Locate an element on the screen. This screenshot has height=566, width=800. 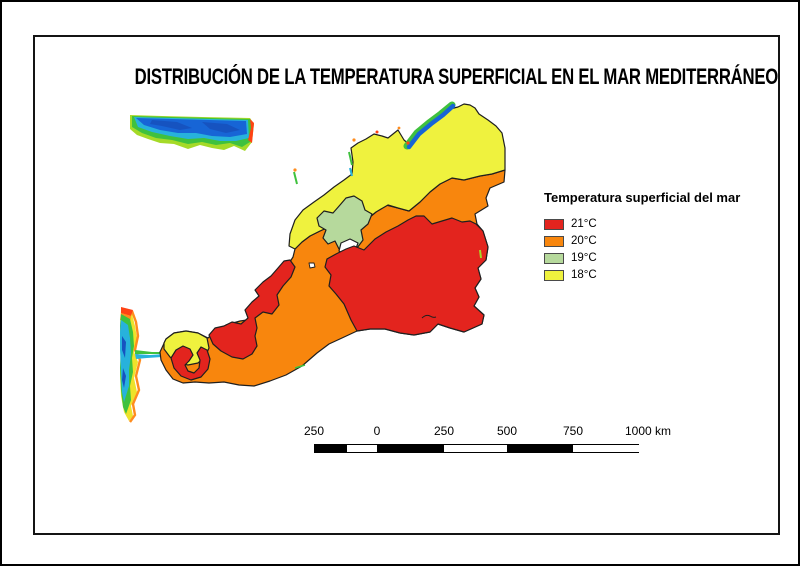
legend-label-18c: 18°C is located at coordinates (584, 275).